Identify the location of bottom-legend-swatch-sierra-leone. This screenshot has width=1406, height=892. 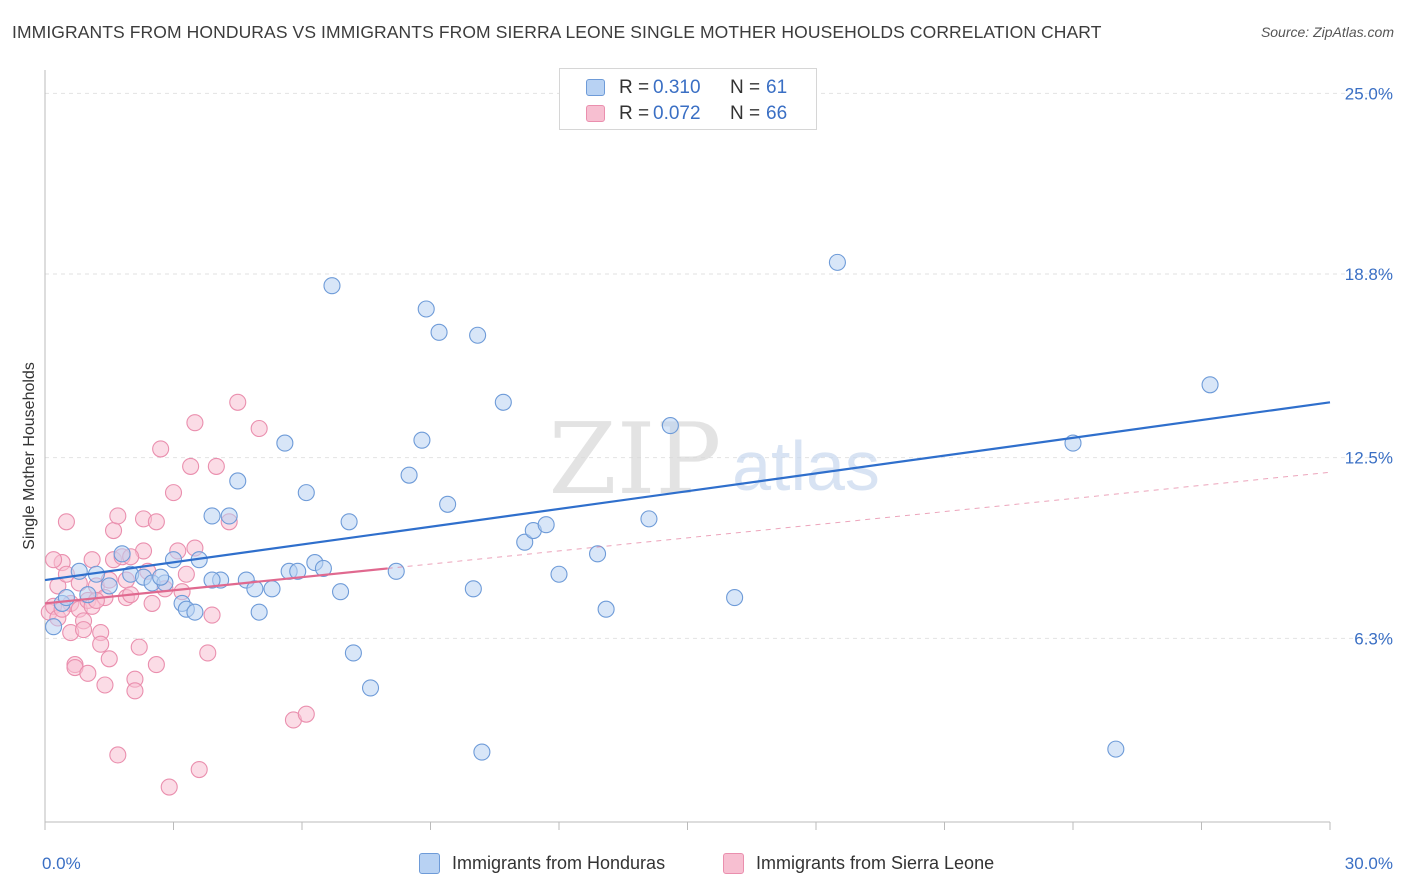
(733, 863).